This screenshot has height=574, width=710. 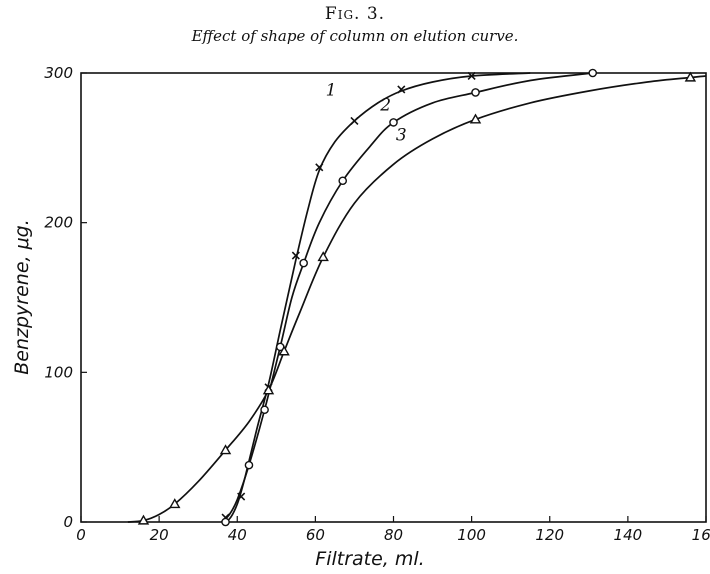 What do you see at coordinates (385, 105) in the screenshot?
I see `series-2-label: 2` at bounding box center [385, 105].